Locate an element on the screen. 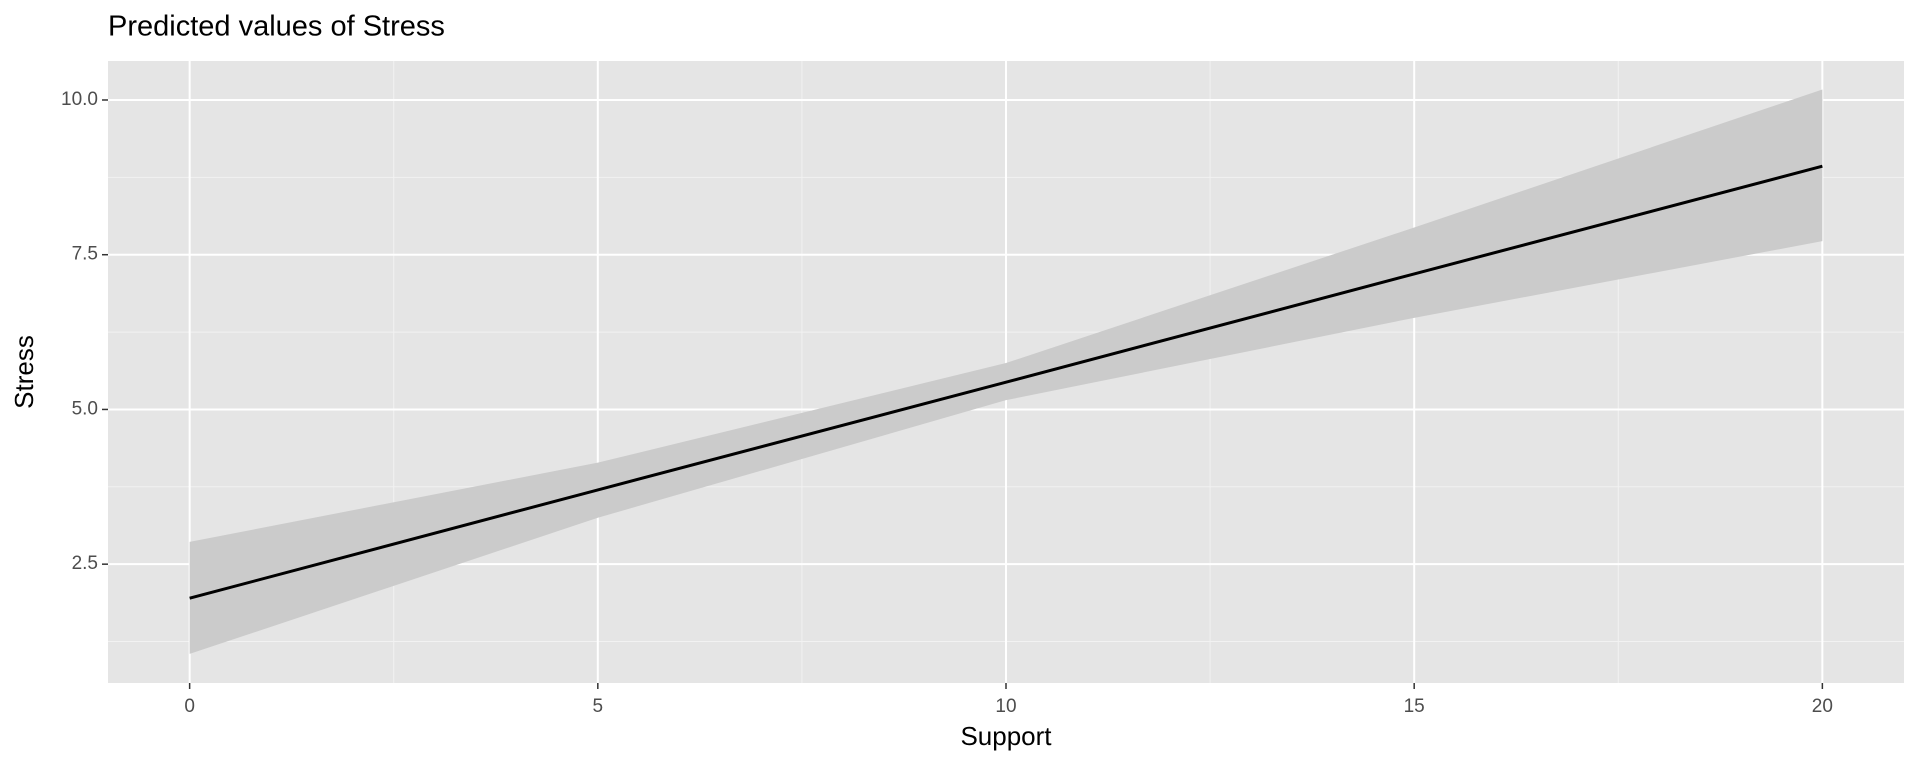 Image resolution: width=1920 pixels, height=768 pixels. y-axis-title: Stress is located at coordinates (24, 372).